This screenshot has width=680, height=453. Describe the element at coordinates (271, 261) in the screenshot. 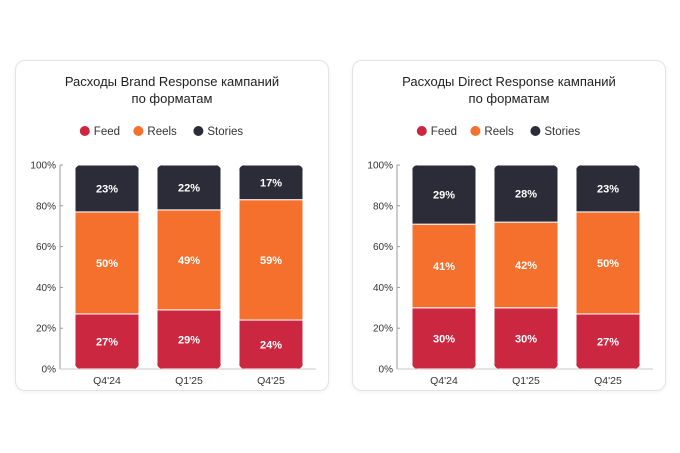

I see `data-label-reels: 59%` at that location.